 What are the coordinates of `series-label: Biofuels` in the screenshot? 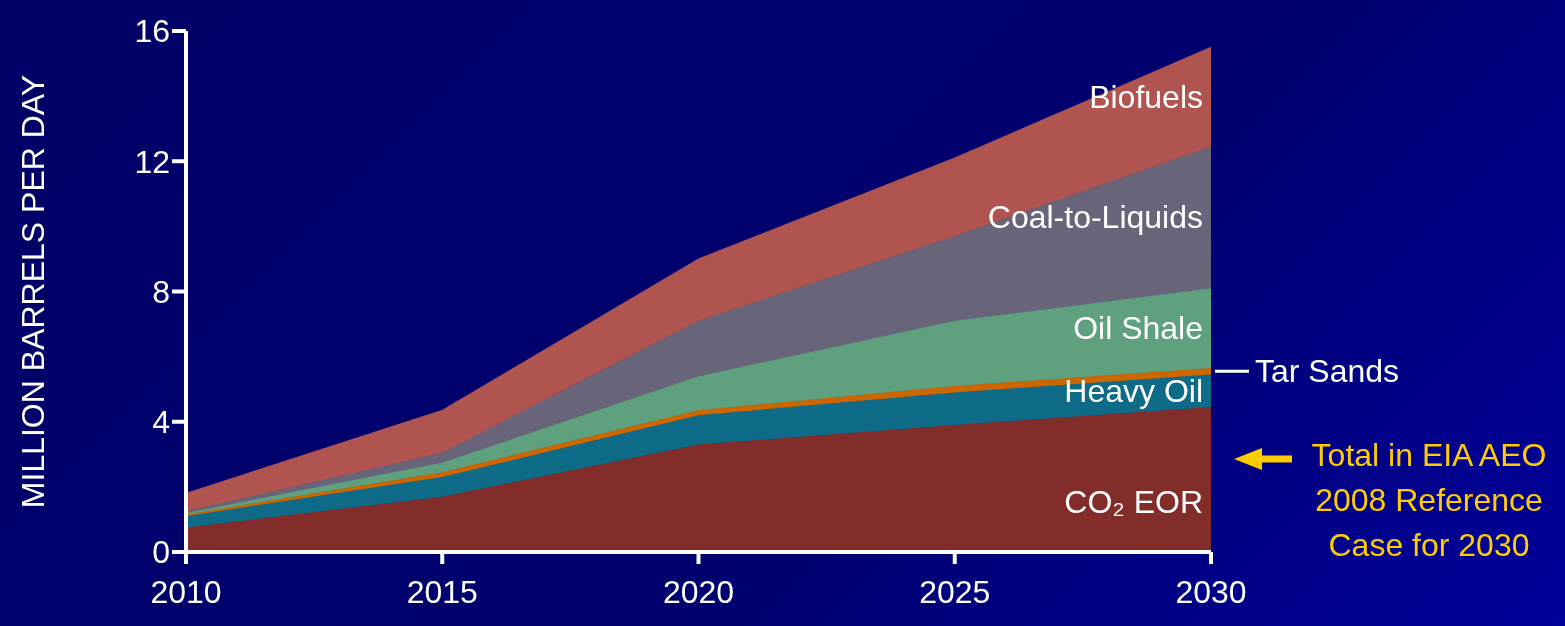 It's located at (1146, 96).